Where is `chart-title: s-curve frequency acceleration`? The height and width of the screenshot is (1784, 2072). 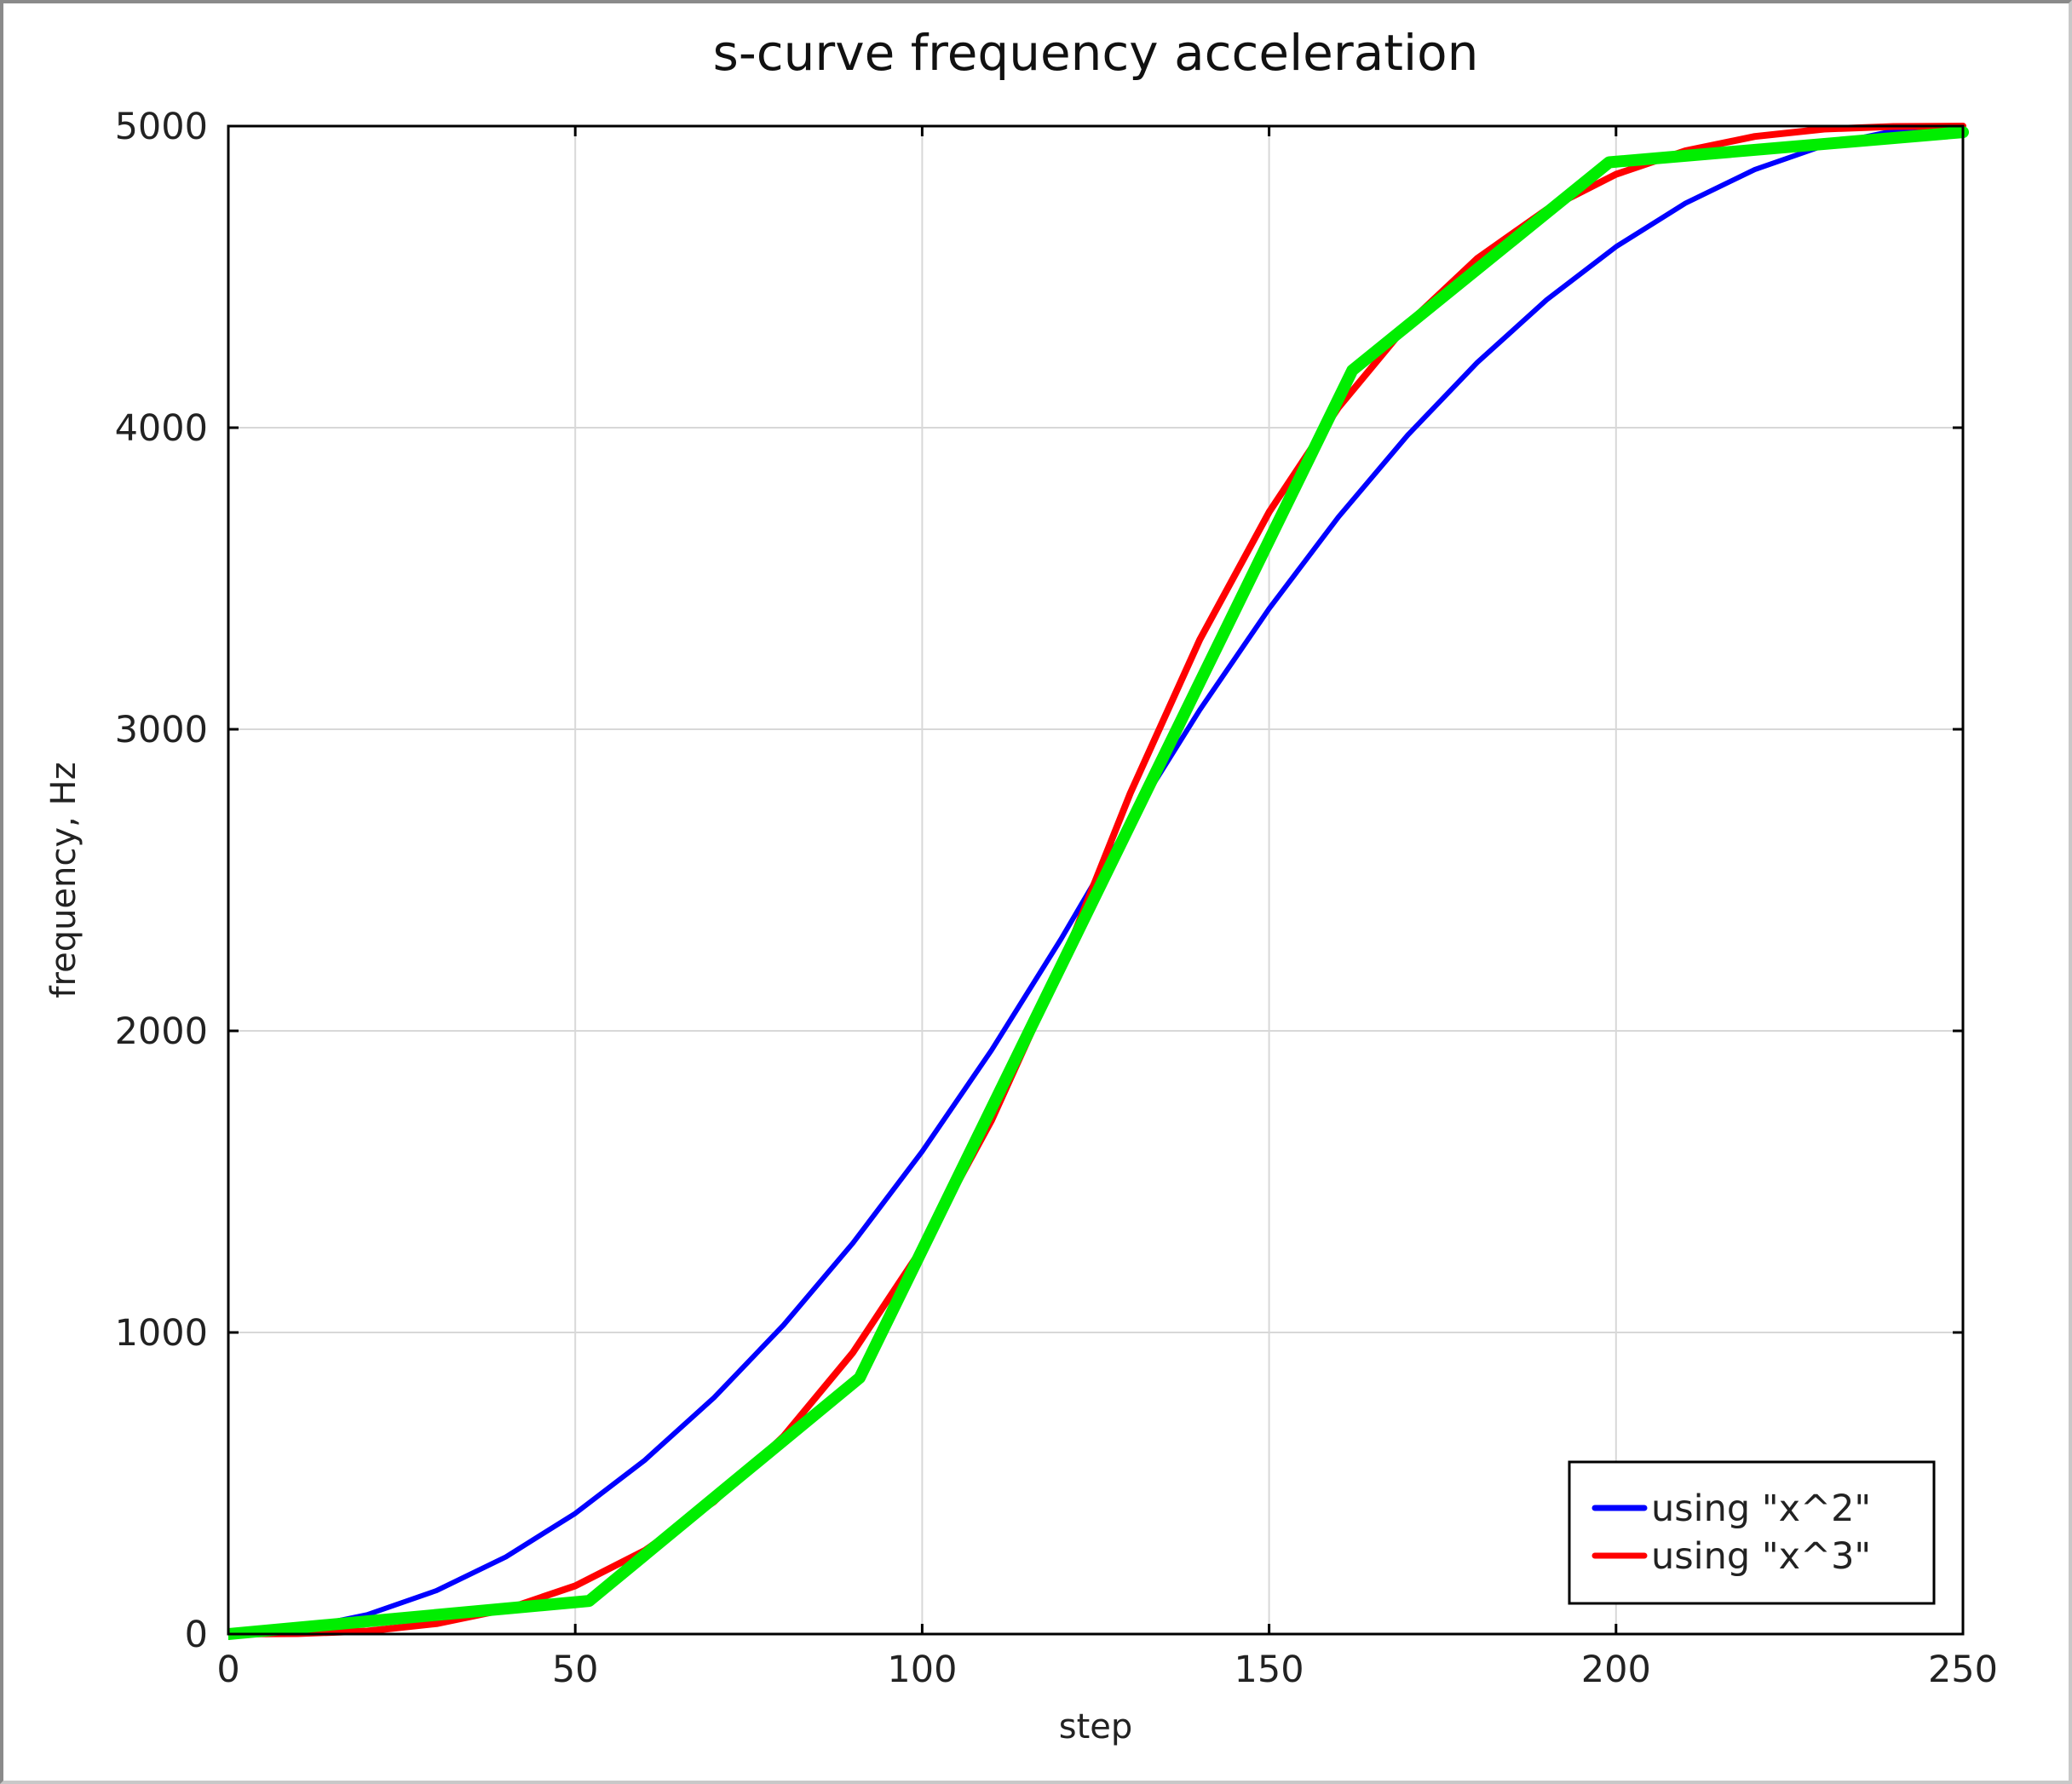 chart-title: s-curve frequency acceleration is located at coordinates (1096, 53).